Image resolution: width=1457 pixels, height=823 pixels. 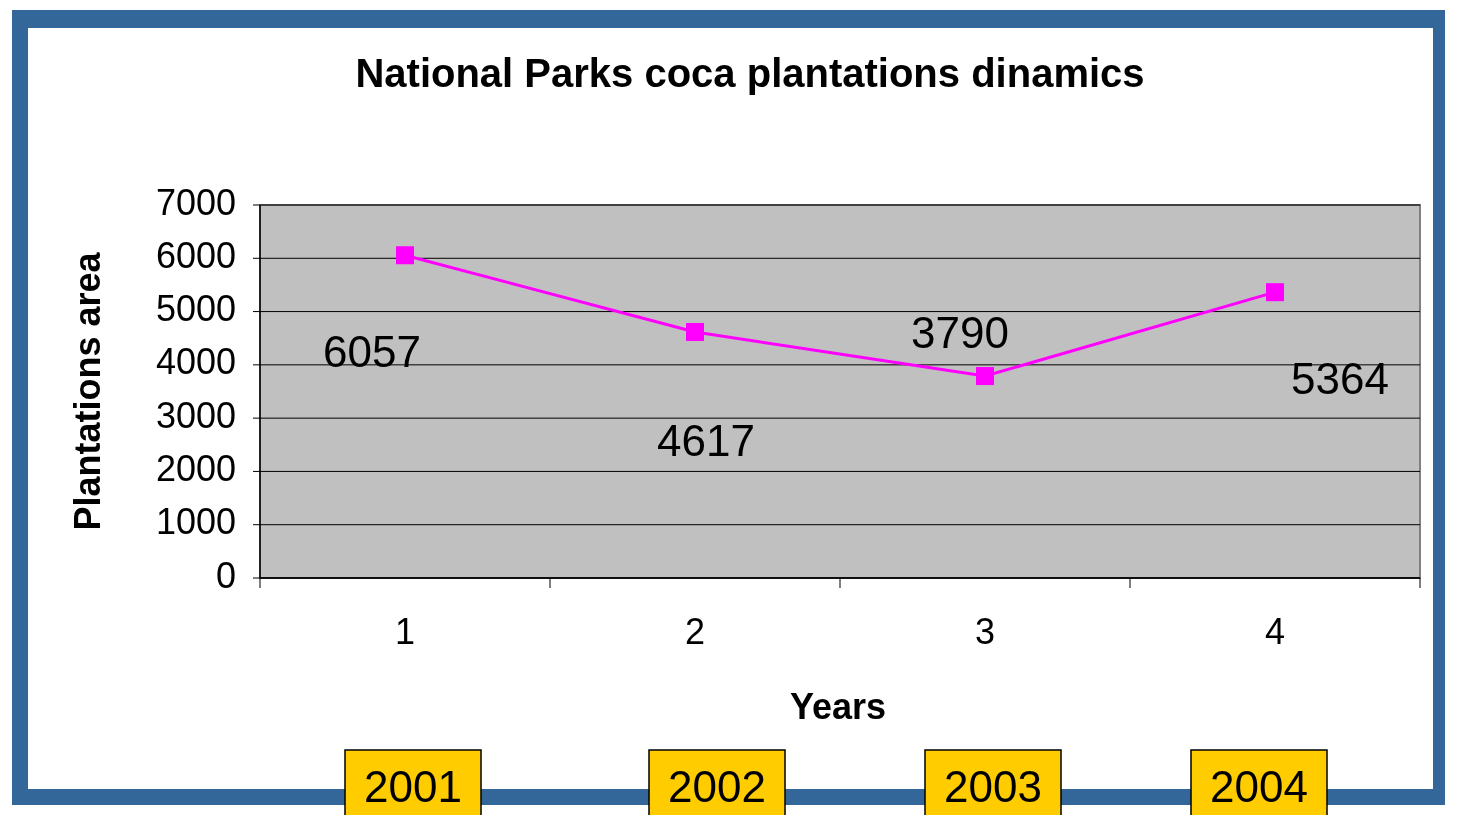 I want to click on y-tick-label: 0, so click(x=225, y=575).